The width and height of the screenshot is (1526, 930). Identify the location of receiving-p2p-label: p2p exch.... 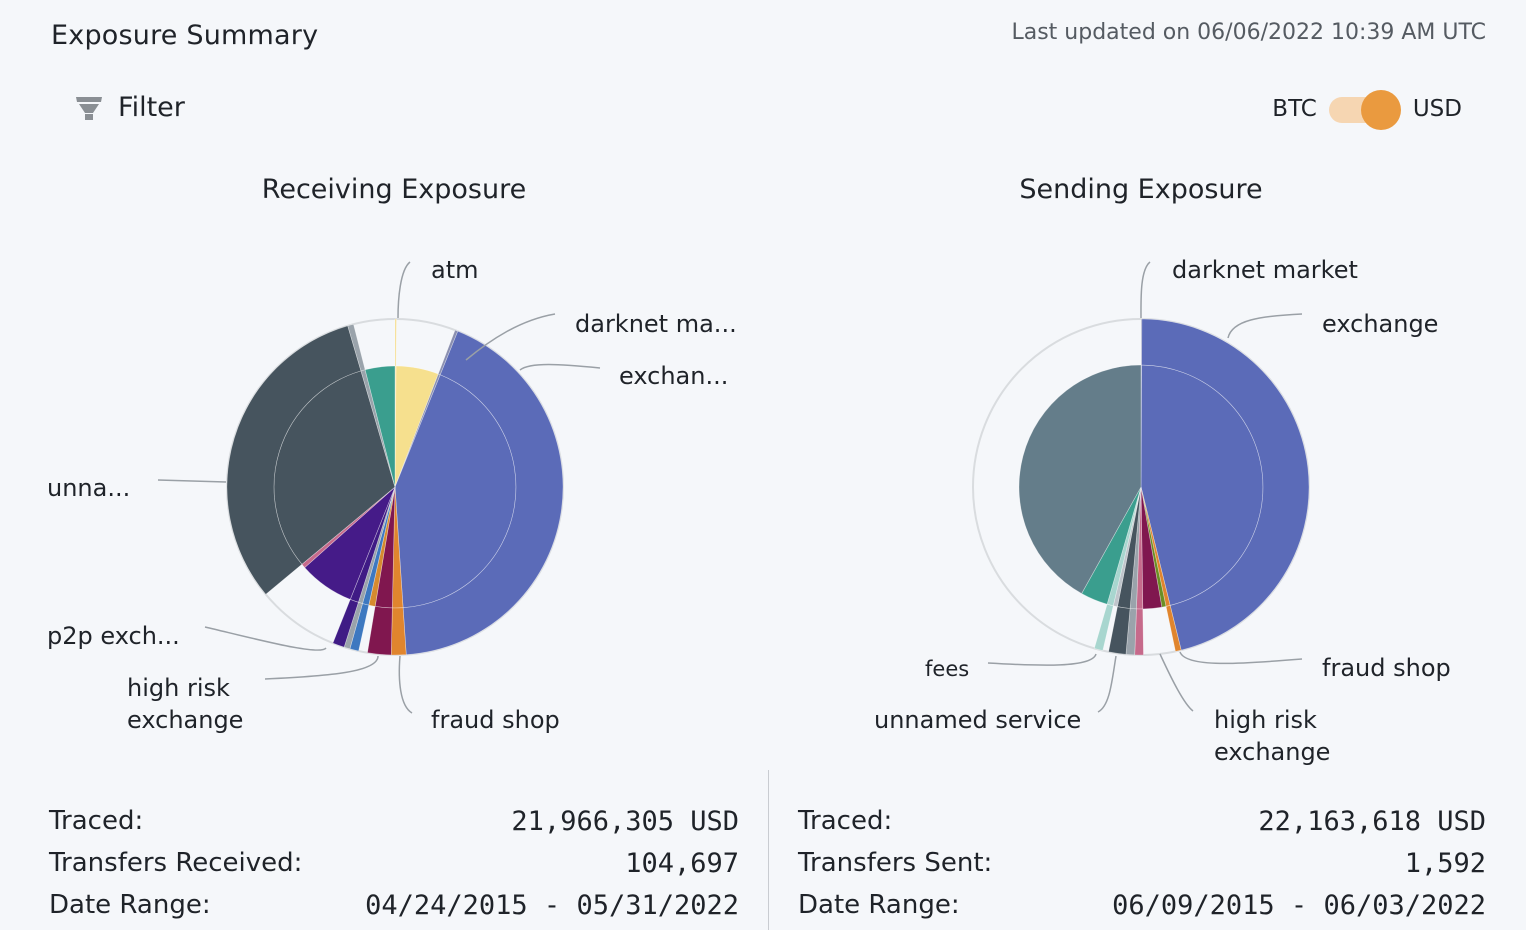
(113, 636).